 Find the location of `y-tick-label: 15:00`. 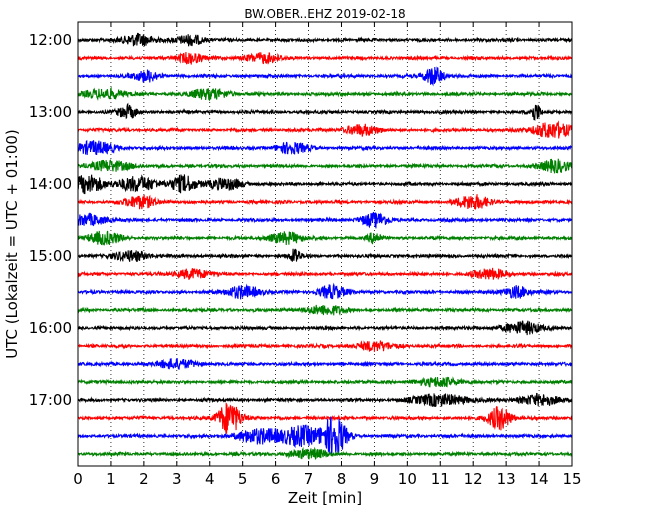

y-tick-label: 15:00 is located at coordinates (50, 256).